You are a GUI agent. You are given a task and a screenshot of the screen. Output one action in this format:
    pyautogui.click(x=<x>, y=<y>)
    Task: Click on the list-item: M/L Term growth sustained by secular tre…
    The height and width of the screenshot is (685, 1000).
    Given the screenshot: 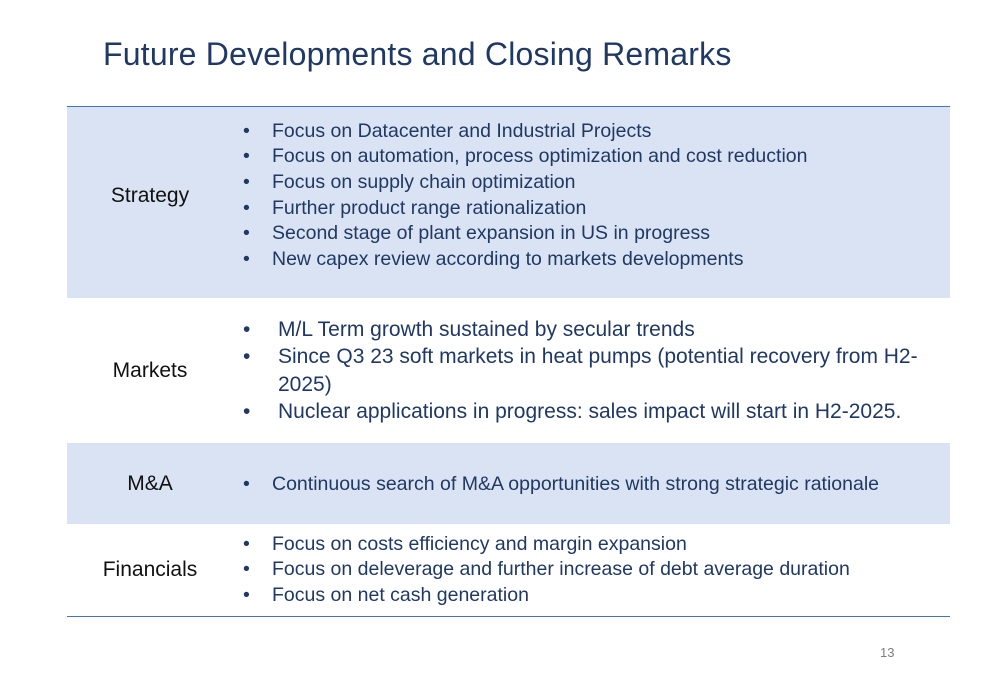 What is the action you would take?
    pyautogui.click(x=596, y=330)
    